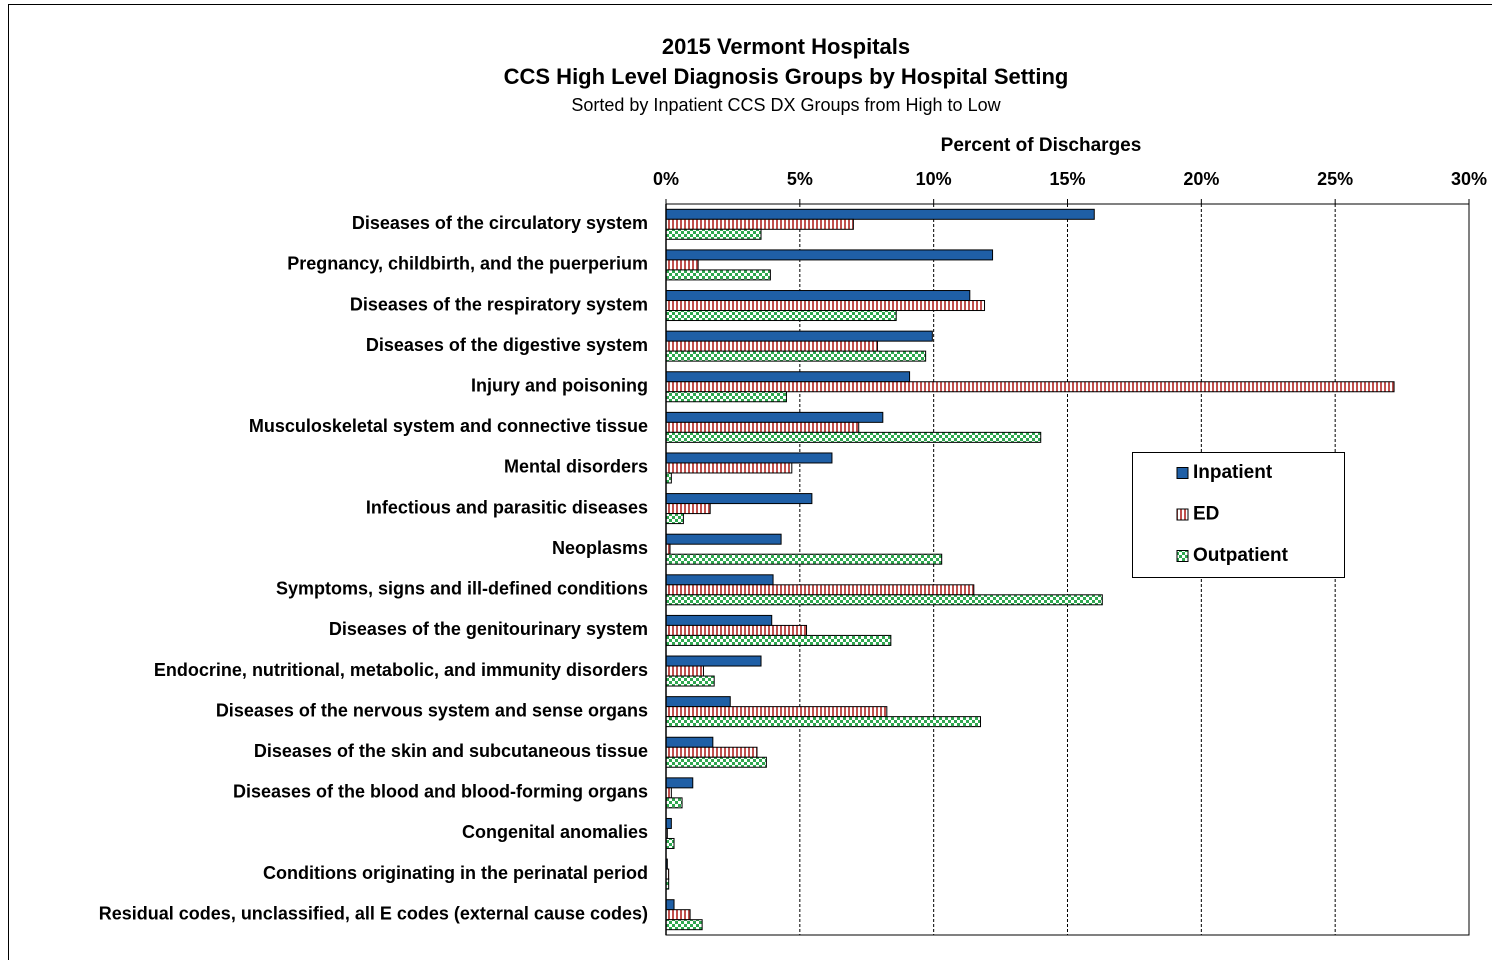 This screenshot has width=1492, height=960. Describe the element at coordinates (1469, 179) in the screenshot. I see `x-tick-label: 30%` at that location.